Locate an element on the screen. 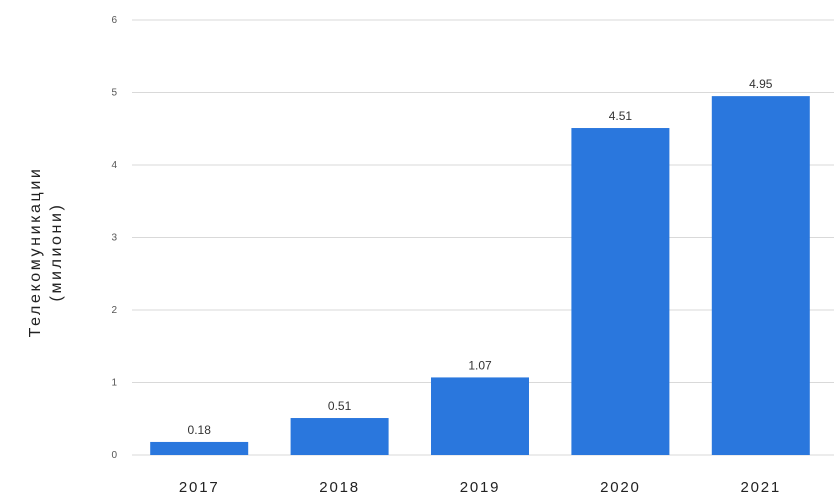 This screenshot has width=834, height=493. bar-value-label: 4.51 is located at coordinates (621, 116).